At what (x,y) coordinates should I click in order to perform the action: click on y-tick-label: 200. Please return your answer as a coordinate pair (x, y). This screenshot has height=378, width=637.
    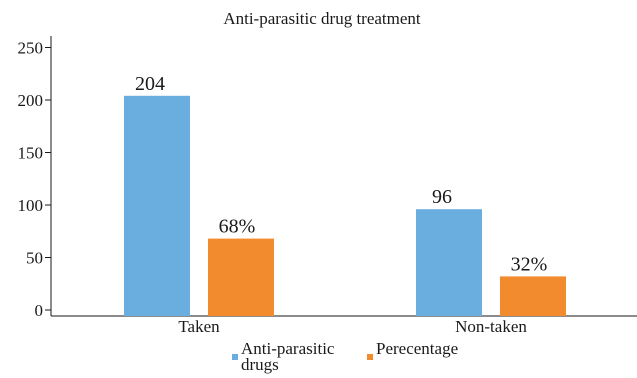
    Looking at the image, I should click on (31, 100).